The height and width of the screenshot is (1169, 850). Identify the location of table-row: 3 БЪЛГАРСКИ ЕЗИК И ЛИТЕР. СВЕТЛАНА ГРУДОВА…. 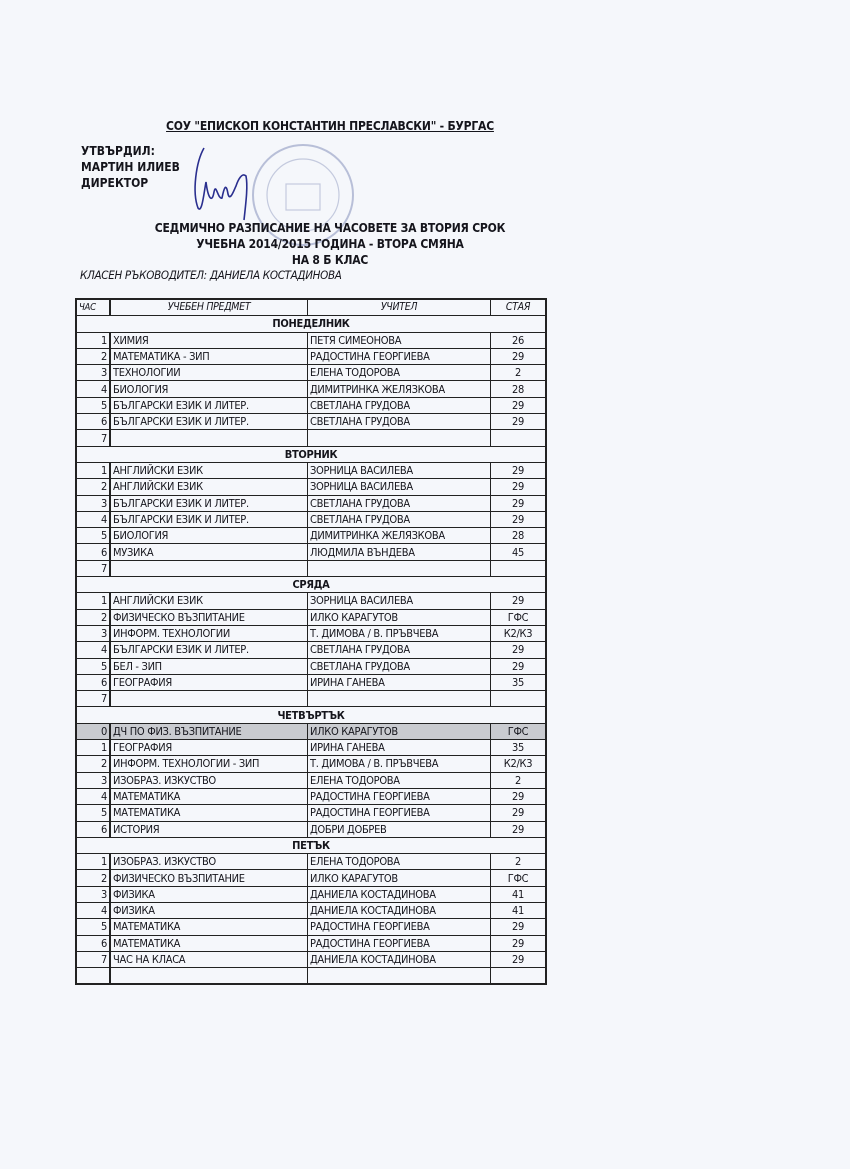
(311, 503).